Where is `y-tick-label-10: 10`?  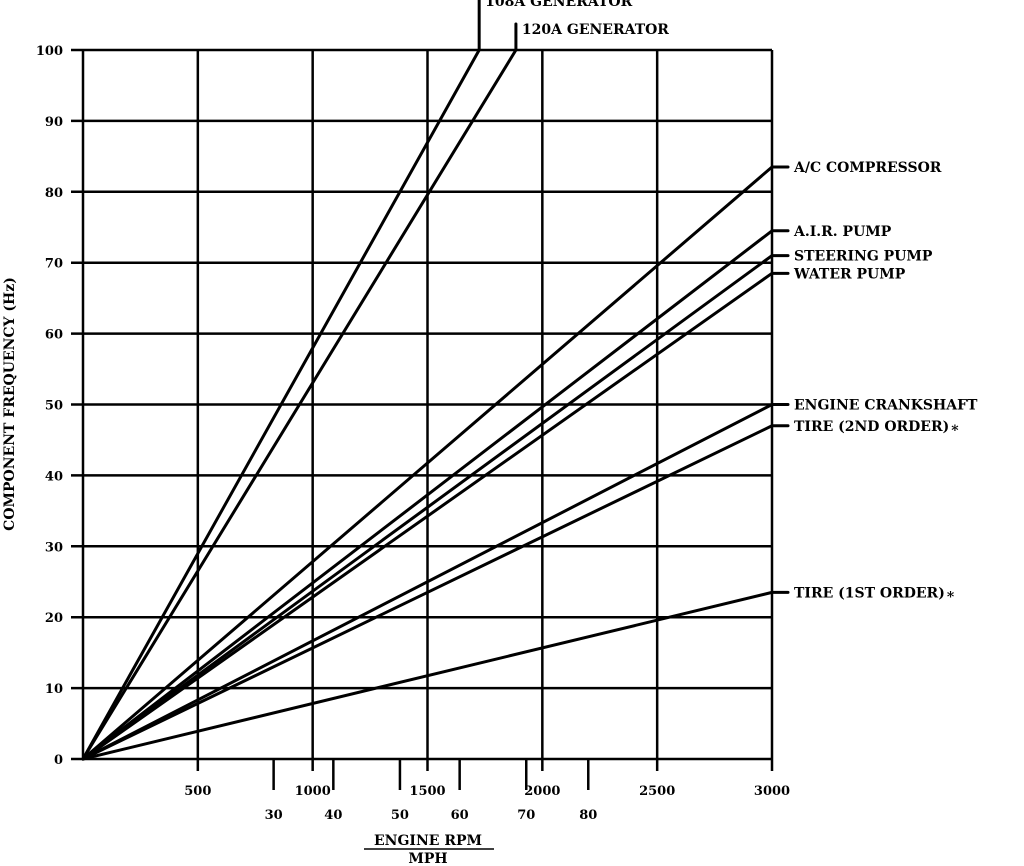 y-tick-label-10: 10 is located at coordinates (54, 689).